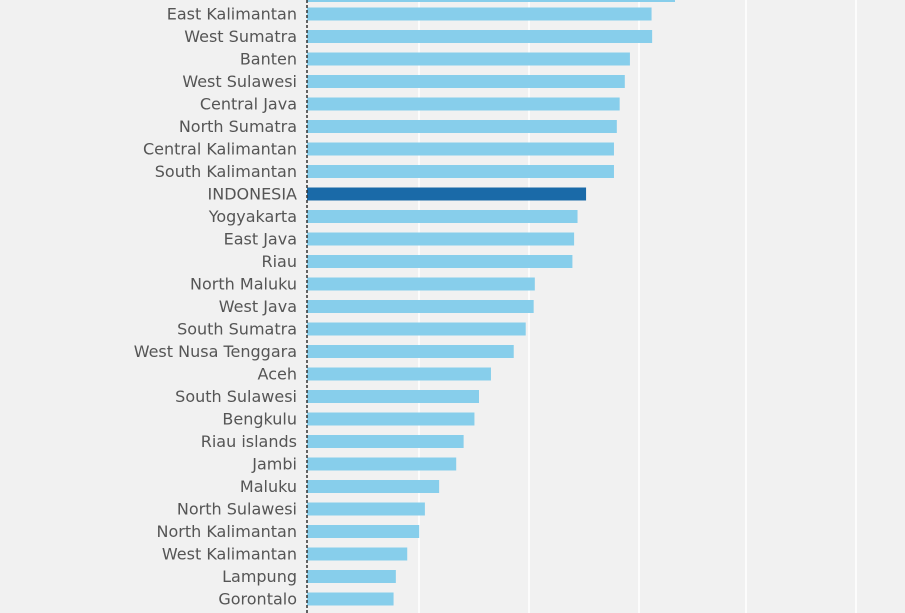 This screenshot has width=905, height=613. What do you see at coordinates (226, 171) in the screenshot?
I see `category-label: South Kalimantan` at bounding box center [226, 171].